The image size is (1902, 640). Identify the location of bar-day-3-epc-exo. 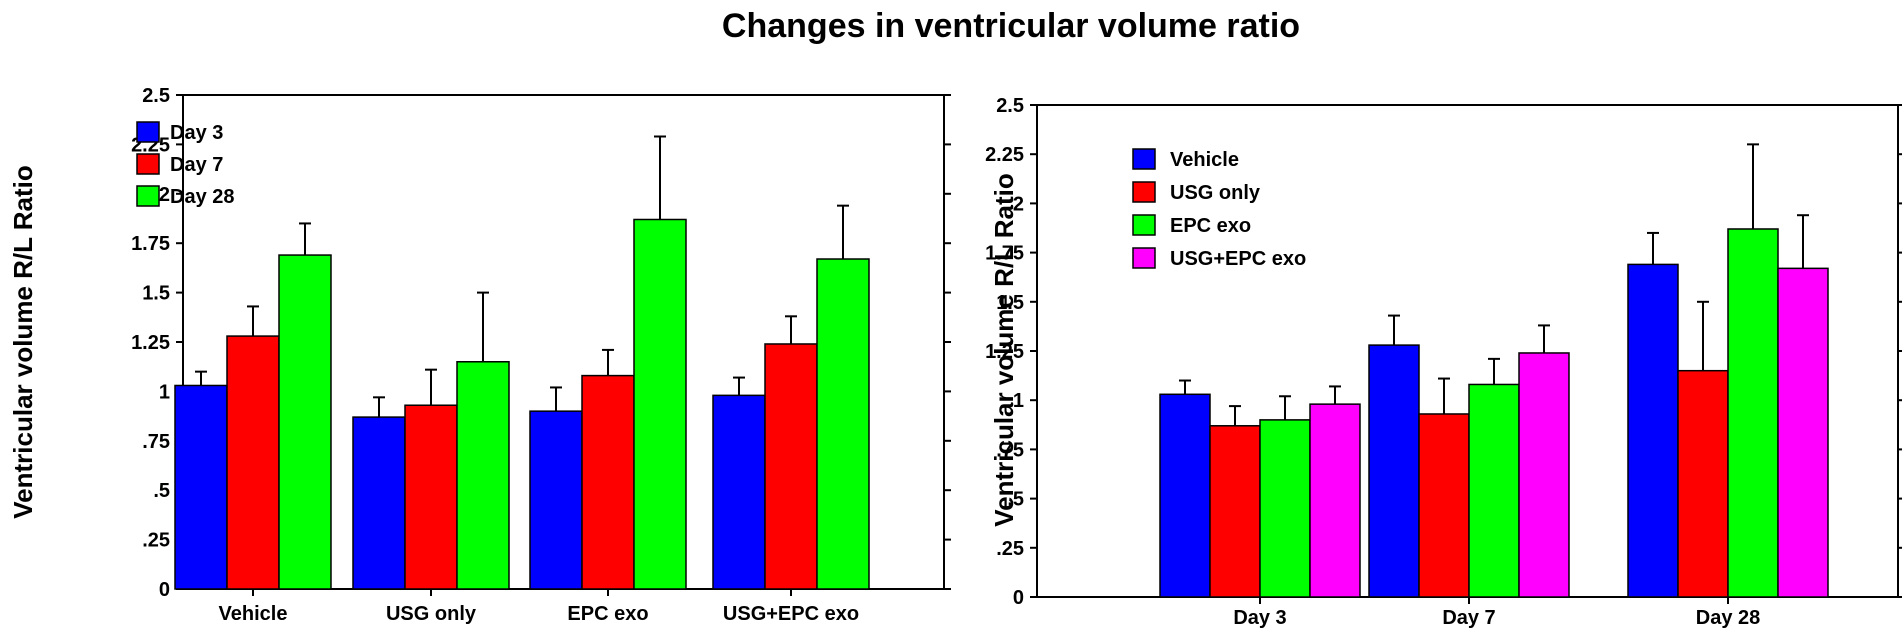
(556, 500).